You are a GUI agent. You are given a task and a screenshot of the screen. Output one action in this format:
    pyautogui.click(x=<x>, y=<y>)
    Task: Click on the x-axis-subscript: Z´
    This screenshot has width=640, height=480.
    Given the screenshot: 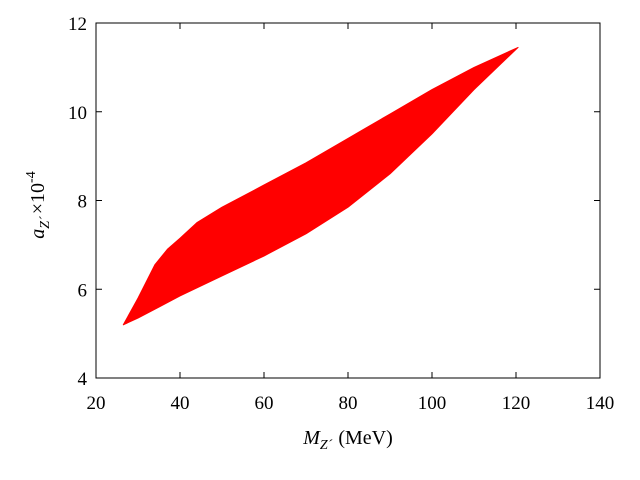 What is the action you would take?
    pyautogui.click(x=326, y=445)
    